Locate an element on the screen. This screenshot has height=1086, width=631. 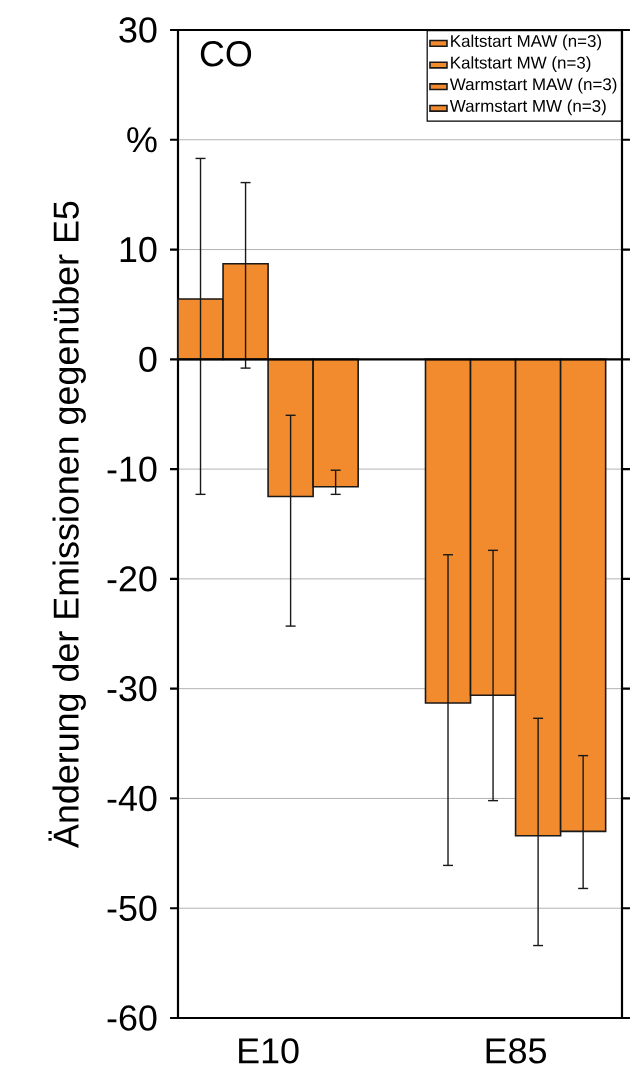
legend-label: Kaltstart MW (n=3) is located at coordinates (521, 64).